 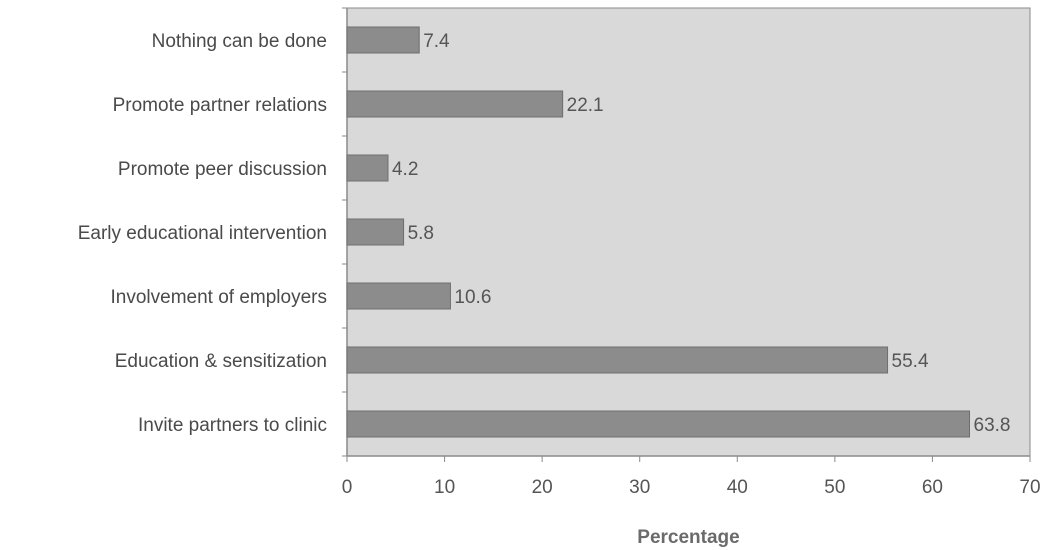 I want to click on x-tick-label: 70, so click(x=1029, y=487).